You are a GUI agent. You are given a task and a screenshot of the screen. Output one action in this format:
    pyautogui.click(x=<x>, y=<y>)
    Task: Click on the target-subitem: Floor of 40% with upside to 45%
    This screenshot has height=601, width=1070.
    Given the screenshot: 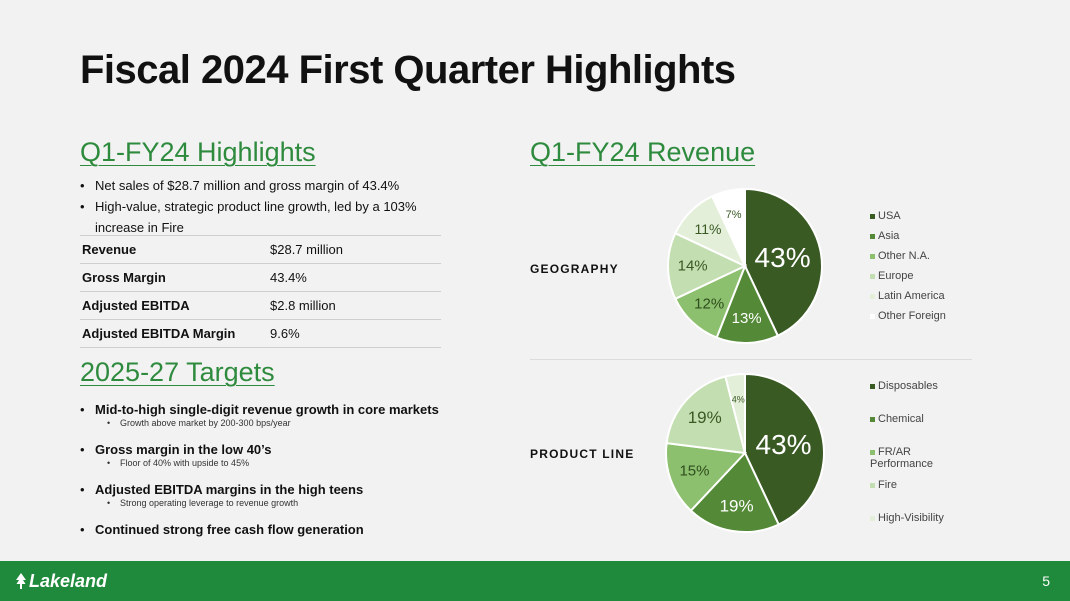 What is the action you would take?
    pyautogui.click(x=290, y=463)
    